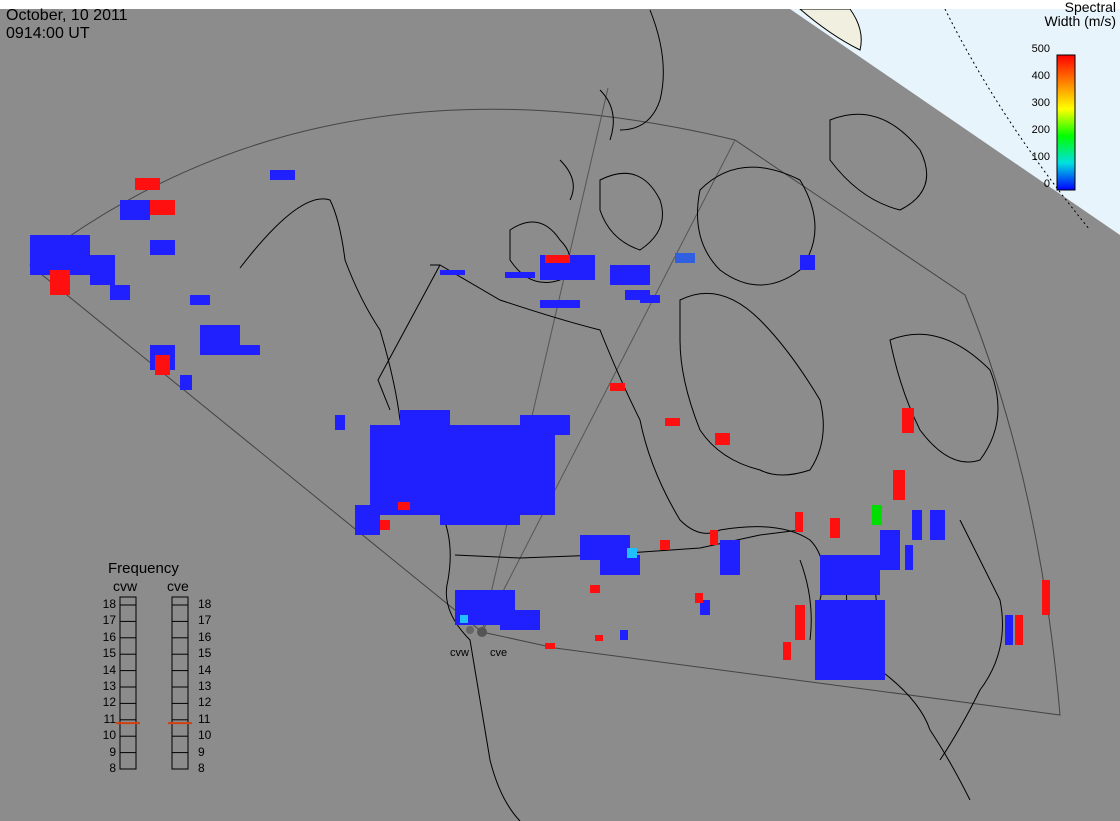 The width and height of the screenshot is (1120, 821). What do you see at coordinates (1017, 119) in the screenshot?
I see `polar-circle-dashed` at bounding box center [1017, 119].